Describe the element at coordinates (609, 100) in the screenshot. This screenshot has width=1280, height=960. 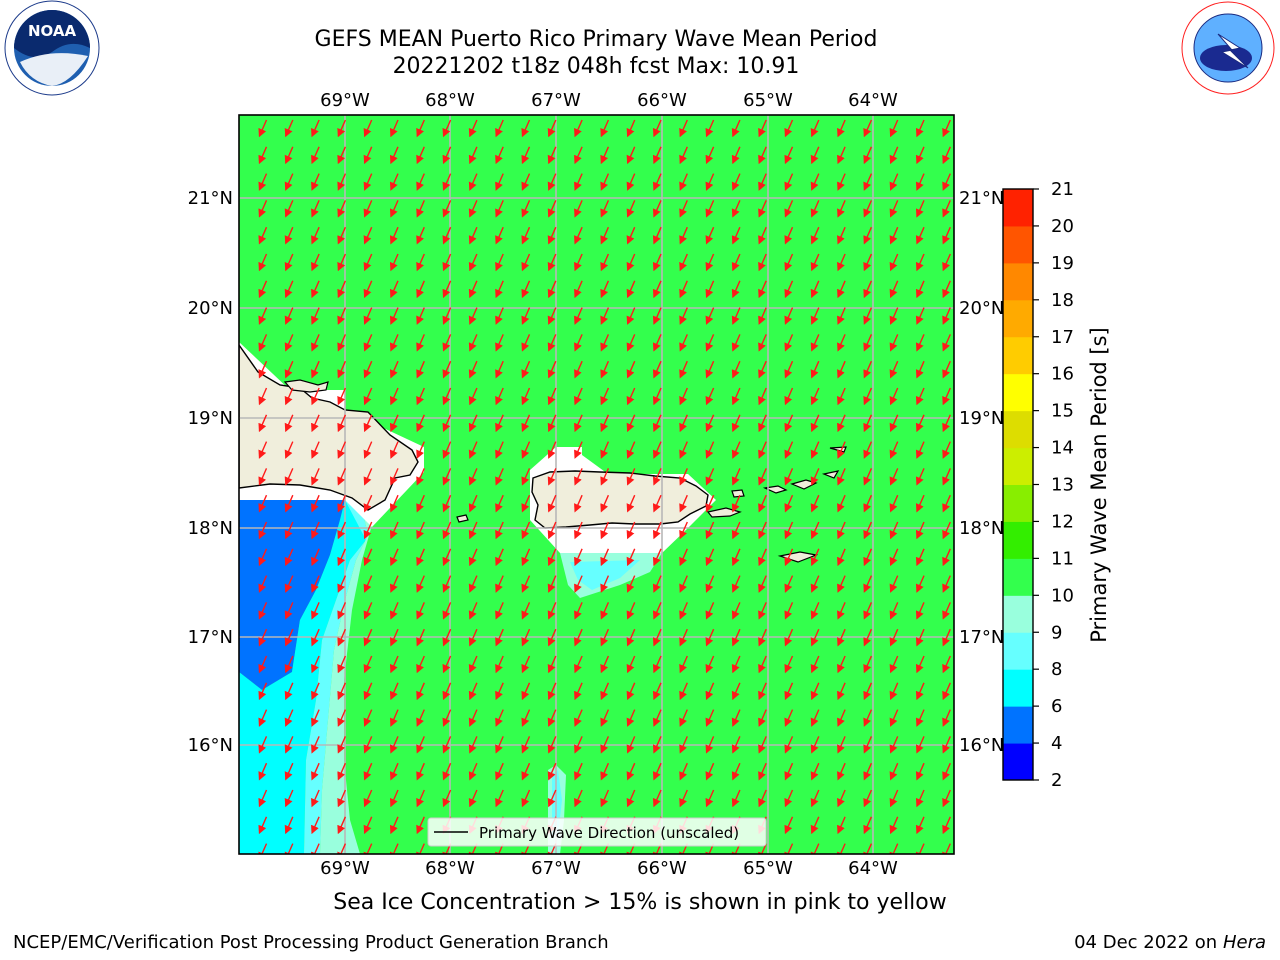
I see `lon-labels-top: 69°W 68°W 67°W 66°W 65°W 64°W` at that location.